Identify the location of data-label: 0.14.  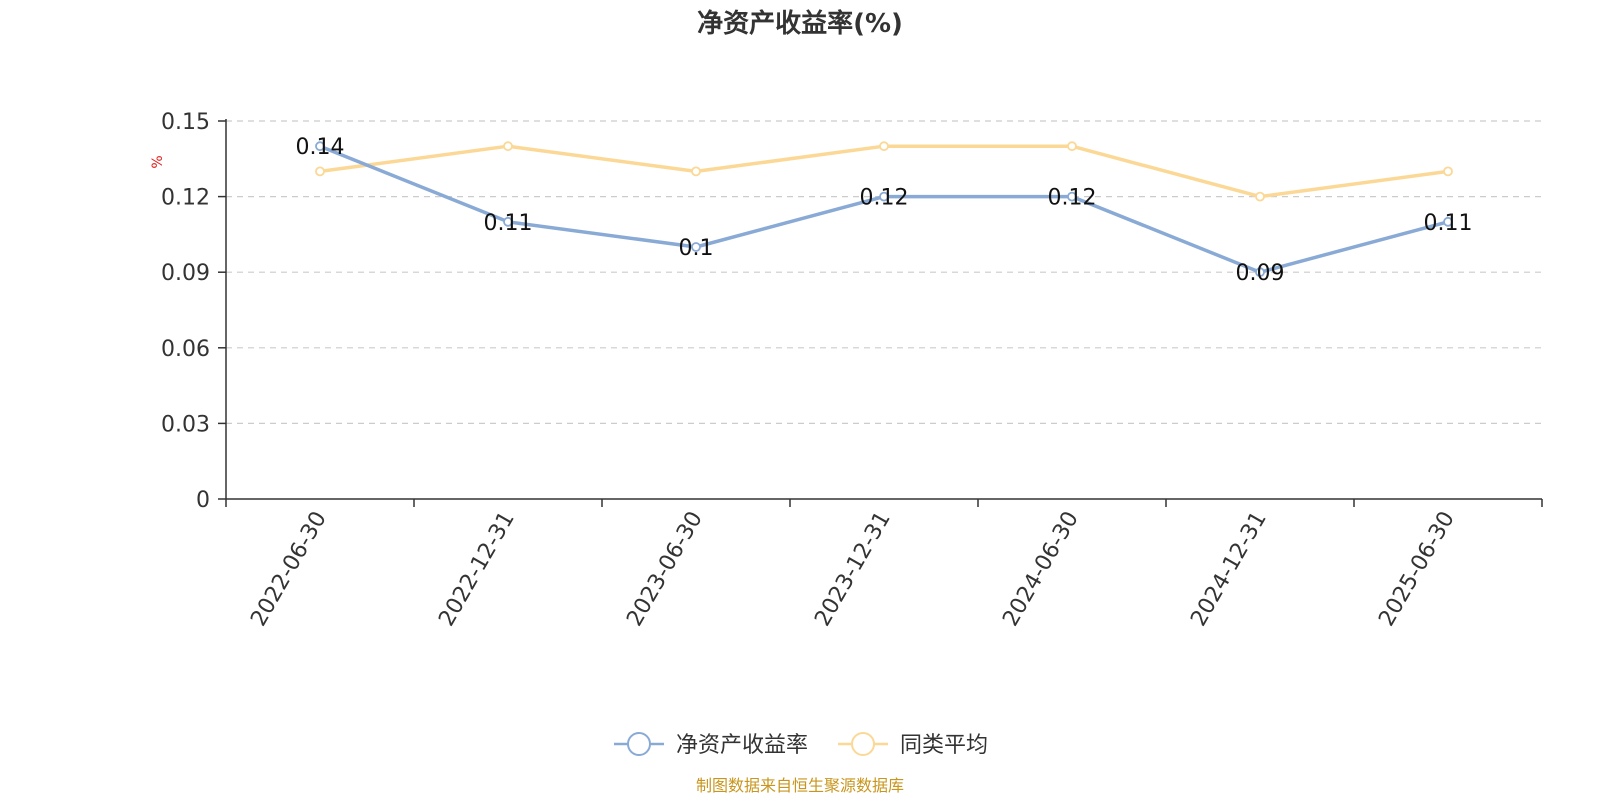
(320, 147).